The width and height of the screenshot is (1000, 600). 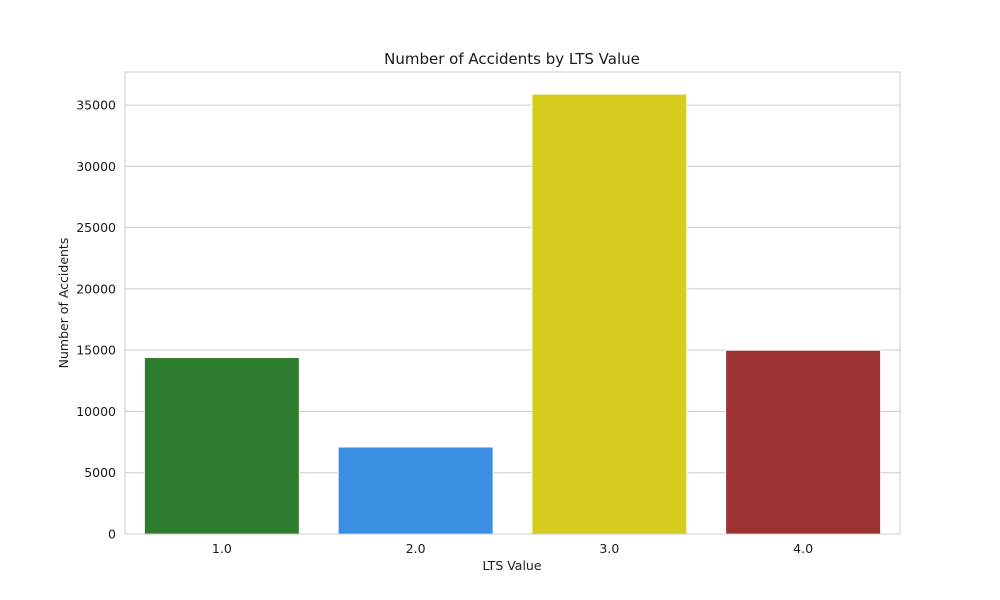 I want to click on y-tick-label: 15000, so click(x=96, y=350).